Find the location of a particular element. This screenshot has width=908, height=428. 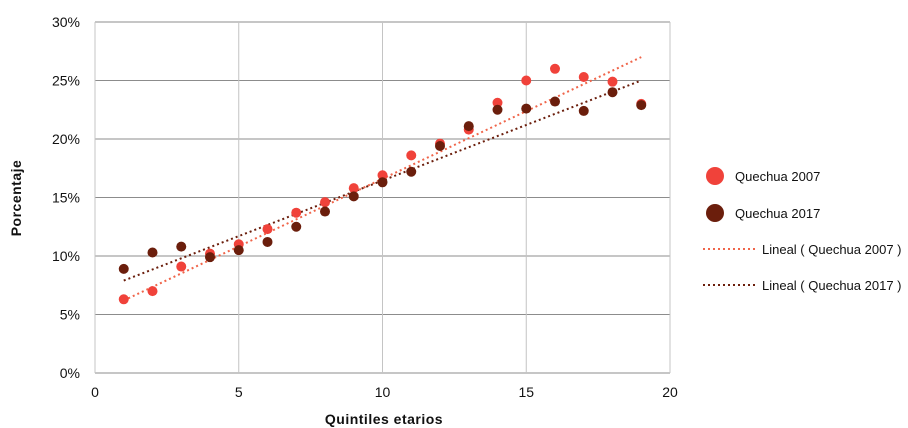

y-tick-label: 10% is located at coordinates (66, 256).